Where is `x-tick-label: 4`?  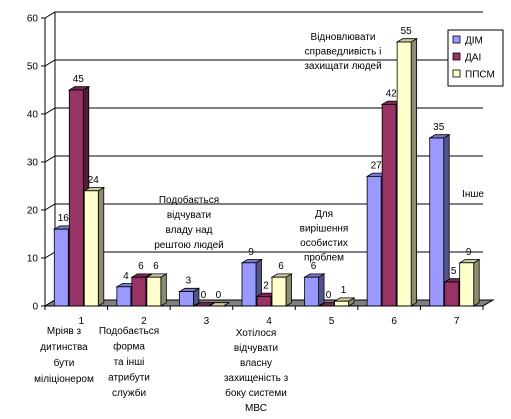
x-tick-label: 4 is located at coordinates (269, 321).